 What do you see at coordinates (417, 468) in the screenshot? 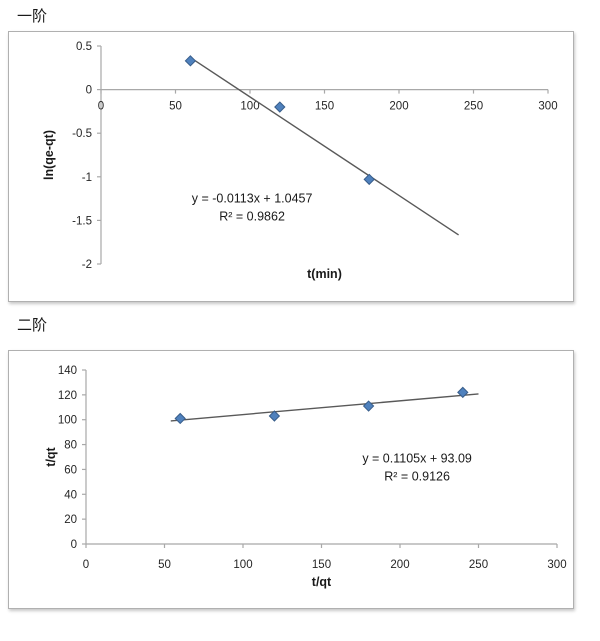
I see `equation-annotation: y = 0.1105x + 93.09 R² = 0.9126` at bounding box center [417, 468].